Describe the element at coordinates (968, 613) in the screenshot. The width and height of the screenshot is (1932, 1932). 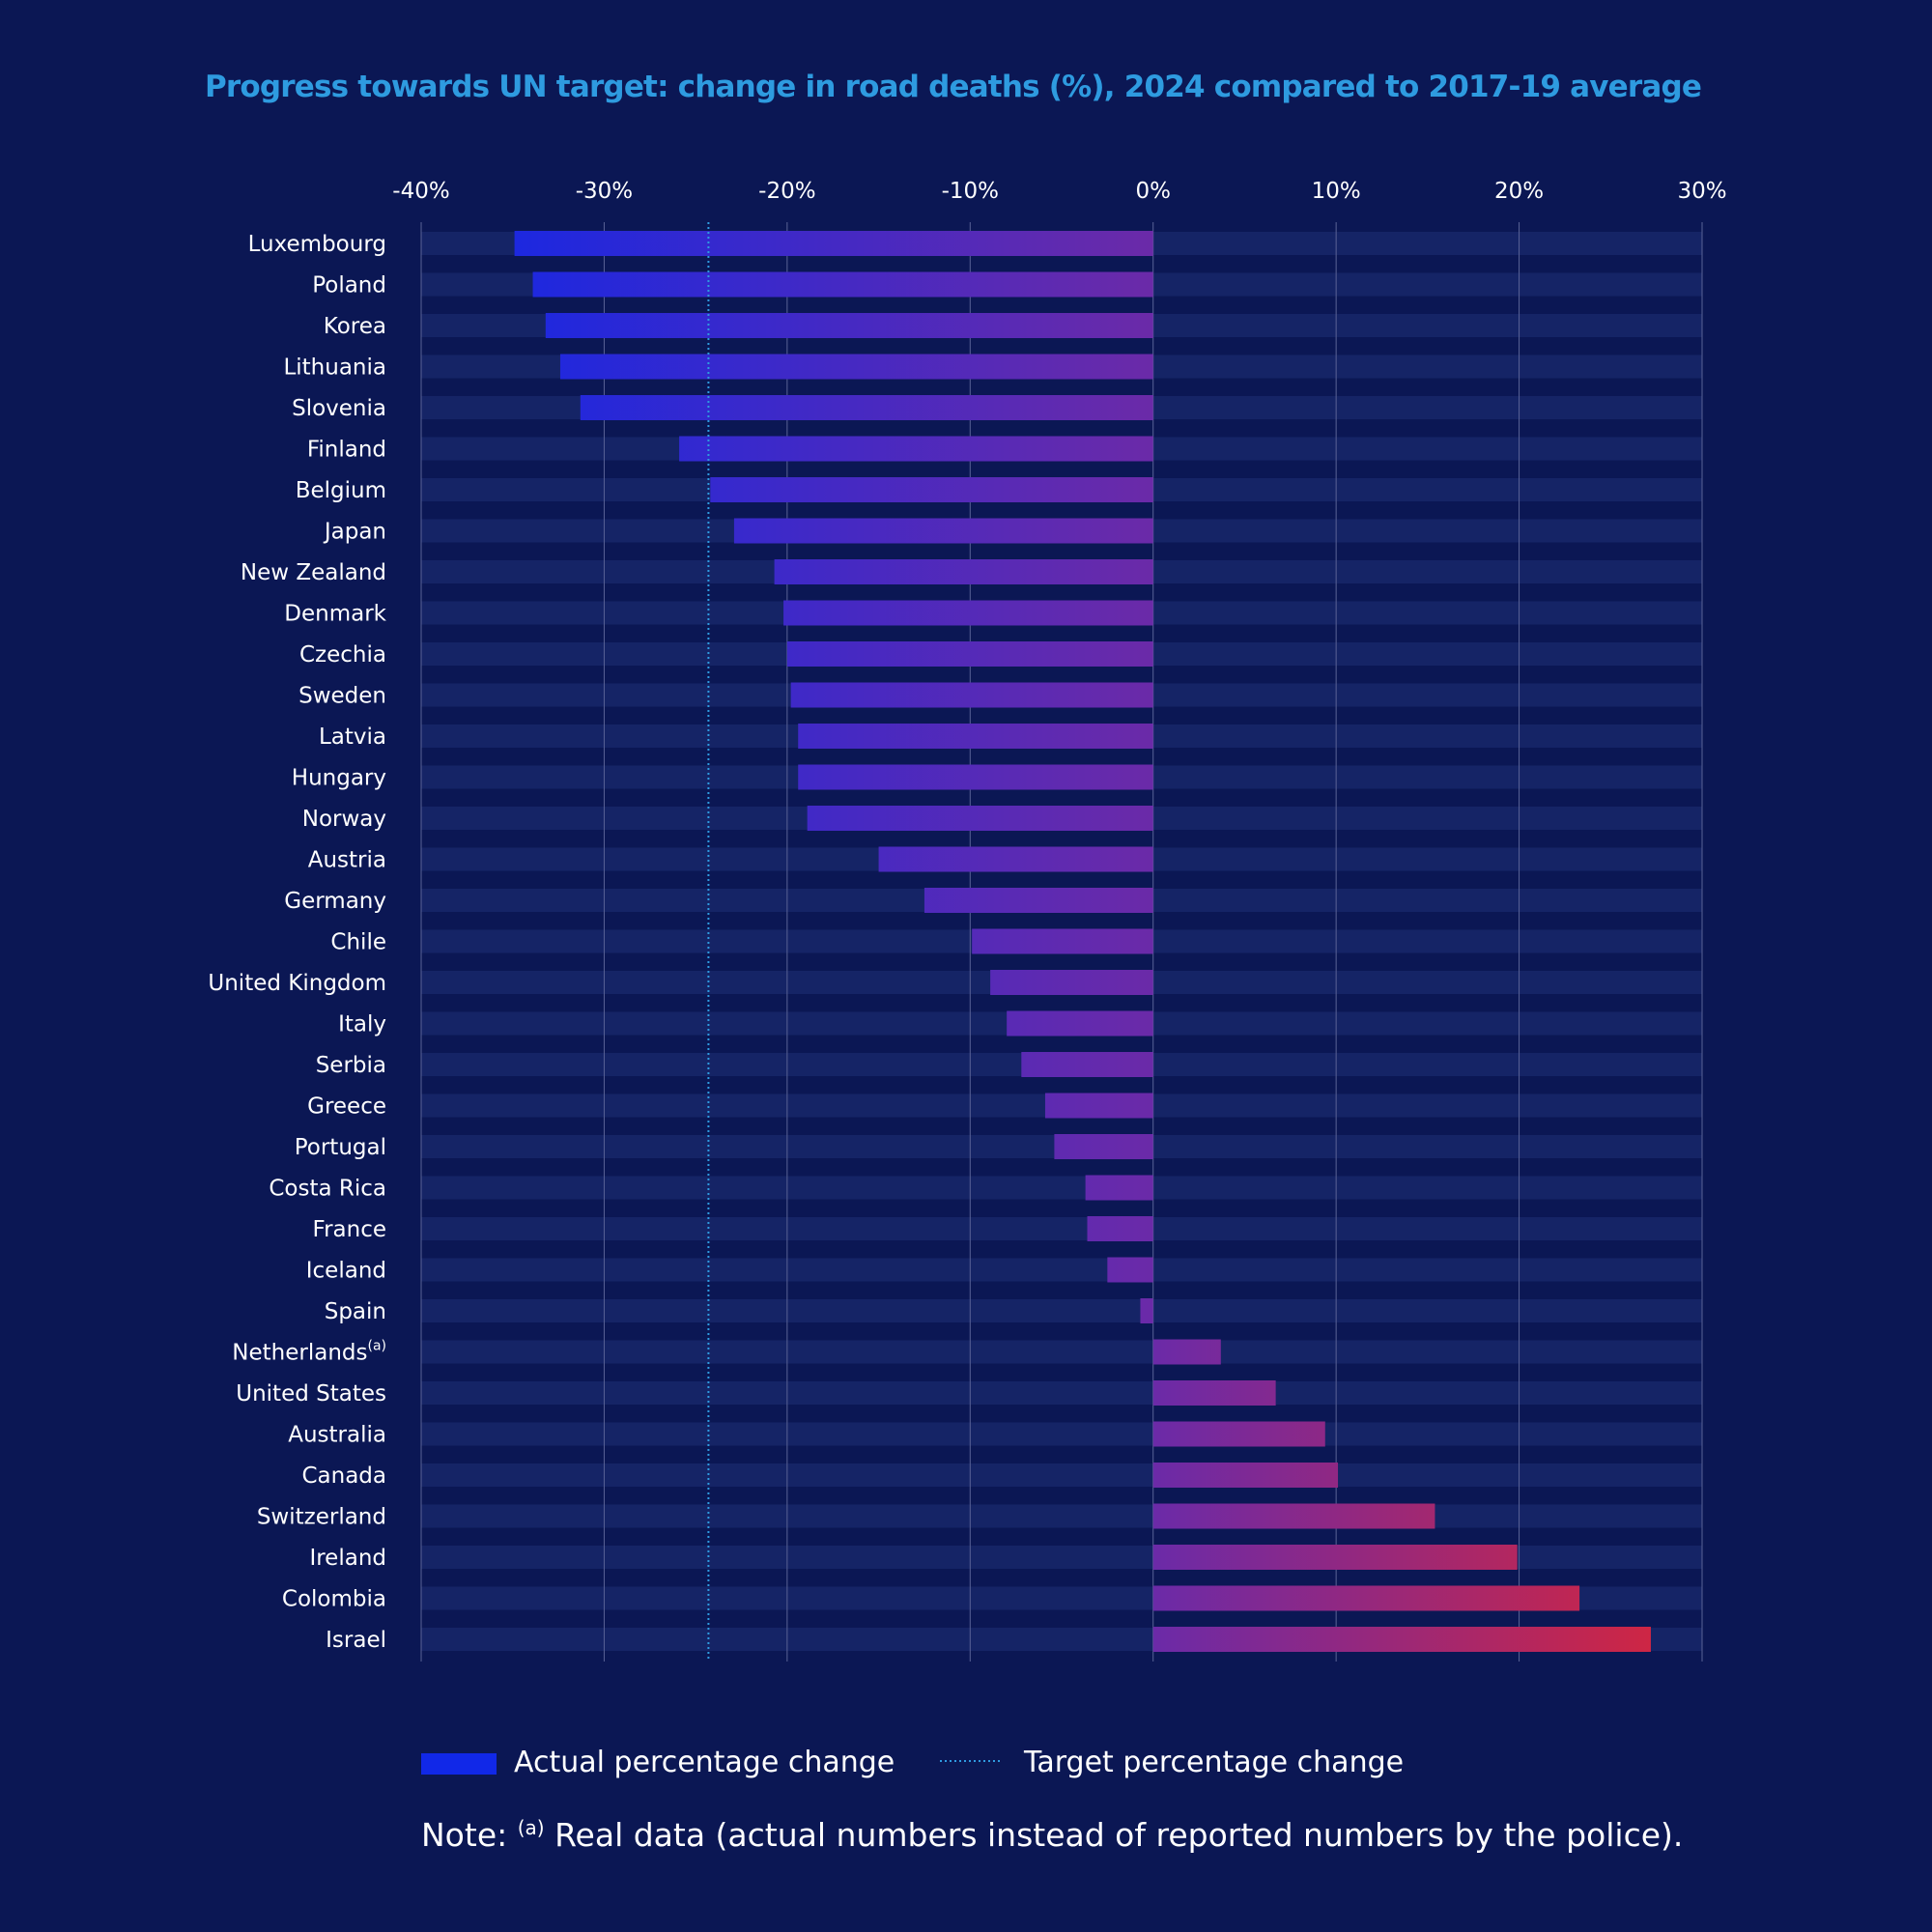
I see `bar-denmark` at that location.